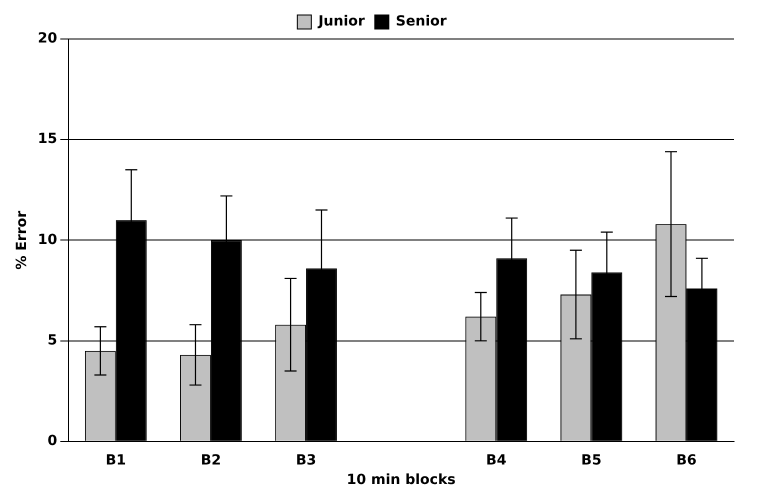 The image size is (764, 494). I want to click on x-tick-label: B3, so click(306, 460).